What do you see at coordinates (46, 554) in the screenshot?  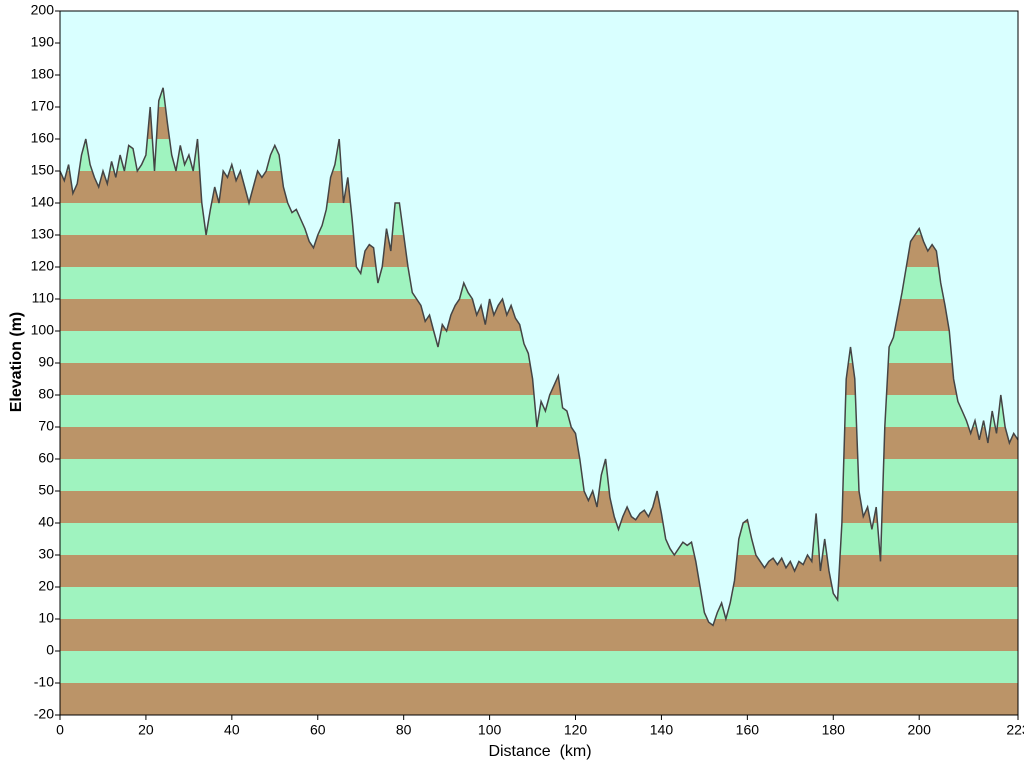 I see `y-tick-label: 30` at bounding box center [46, 554].